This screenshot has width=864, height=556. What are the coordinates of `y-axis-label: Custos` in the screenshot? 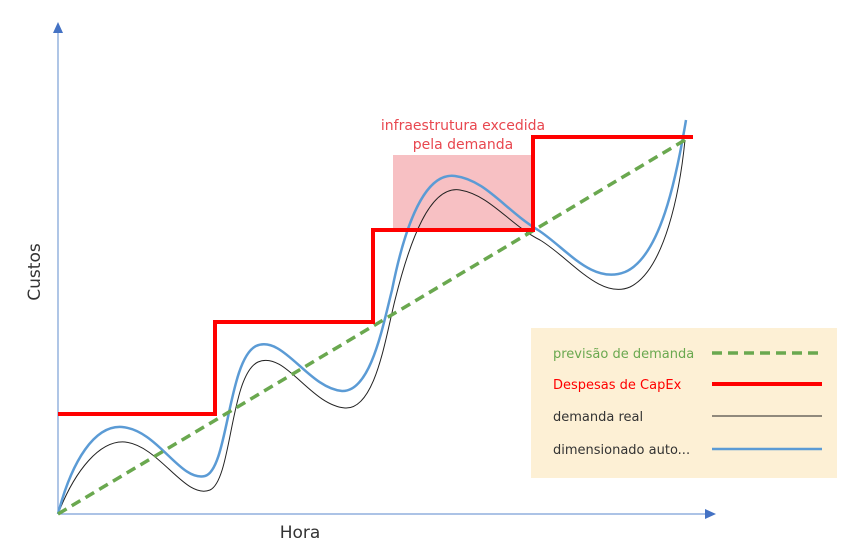 It's located at (35, 272).